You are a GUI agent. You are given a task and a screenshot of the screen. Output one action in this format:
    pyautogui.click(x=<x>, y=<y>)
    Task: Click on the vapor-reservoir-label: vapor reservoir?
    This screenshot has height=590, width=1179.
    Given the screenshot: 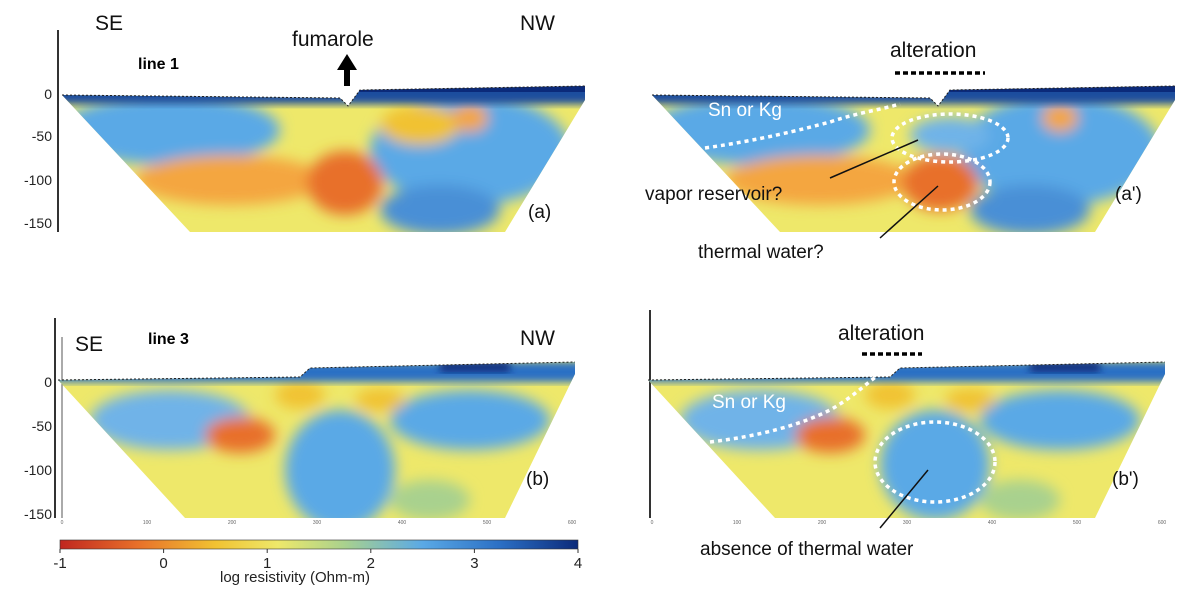 What is the action you would take?
    pyautogui.click(x=713, y=194)
    